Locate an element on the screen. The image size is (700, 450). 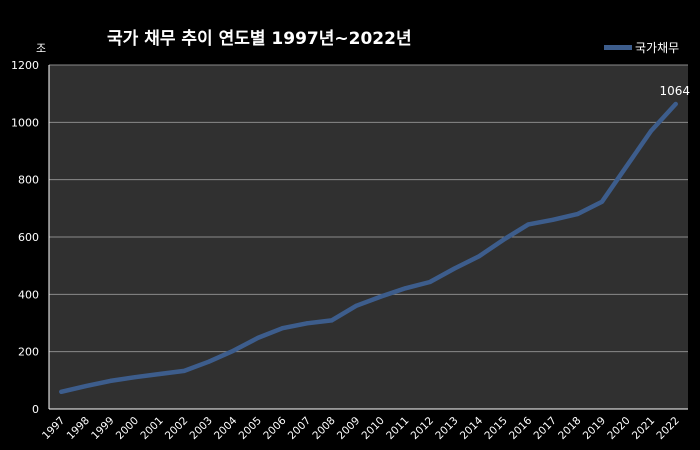
x-tick-label: 2014 is located at coordinates (472, 428).